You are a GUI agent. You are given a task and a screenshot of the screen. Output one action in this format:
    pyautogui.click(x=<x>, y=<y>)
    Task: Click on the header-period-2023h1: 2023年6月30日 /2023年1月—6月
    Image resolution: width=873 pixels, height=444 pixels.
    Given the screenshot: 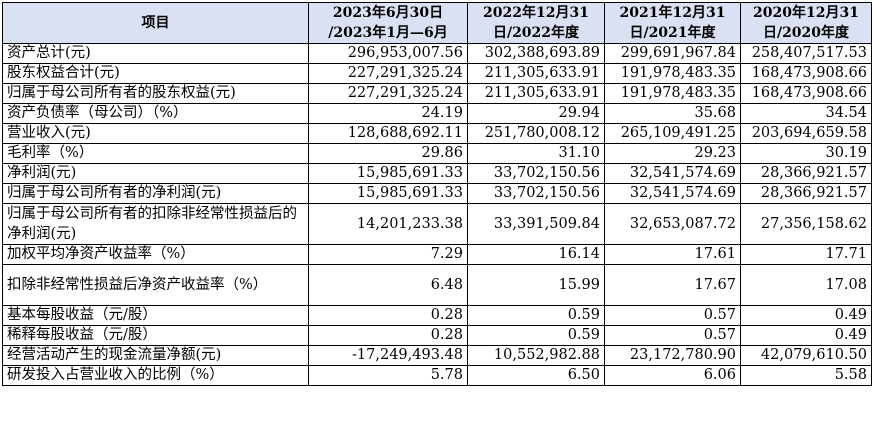 What is the action you would take?
    pyautogui.click(x=388, y=23)
    